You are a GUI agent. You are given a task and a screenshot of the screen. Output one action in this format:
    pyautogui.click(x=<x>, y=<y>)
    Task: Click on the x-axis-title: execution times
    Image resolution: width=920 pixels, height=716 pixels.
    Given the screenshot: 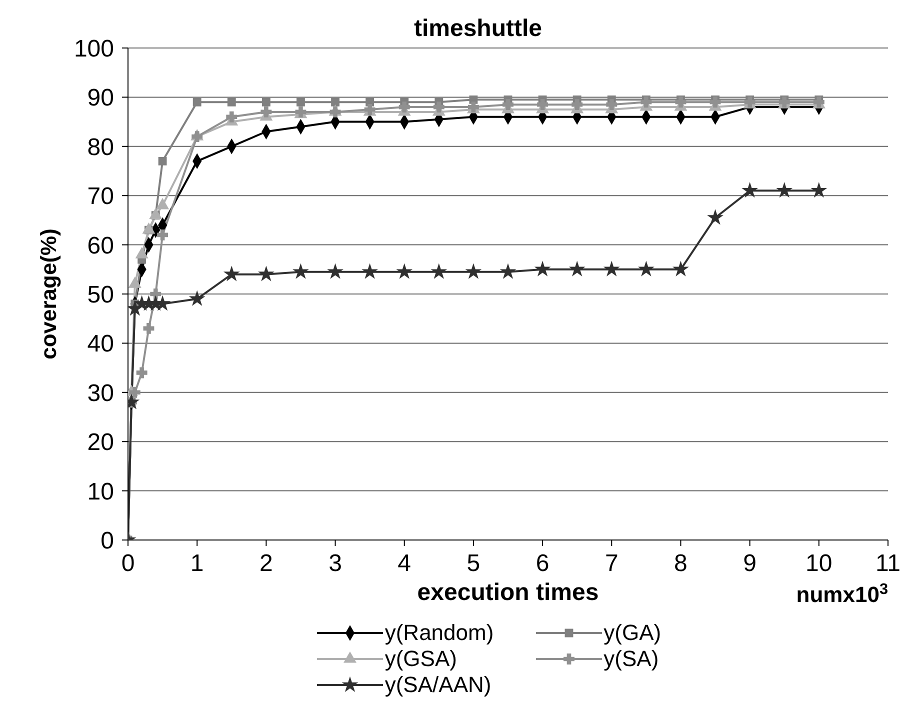 What is the action you would take?
    pyautogui.click(x=508, y=592)
    